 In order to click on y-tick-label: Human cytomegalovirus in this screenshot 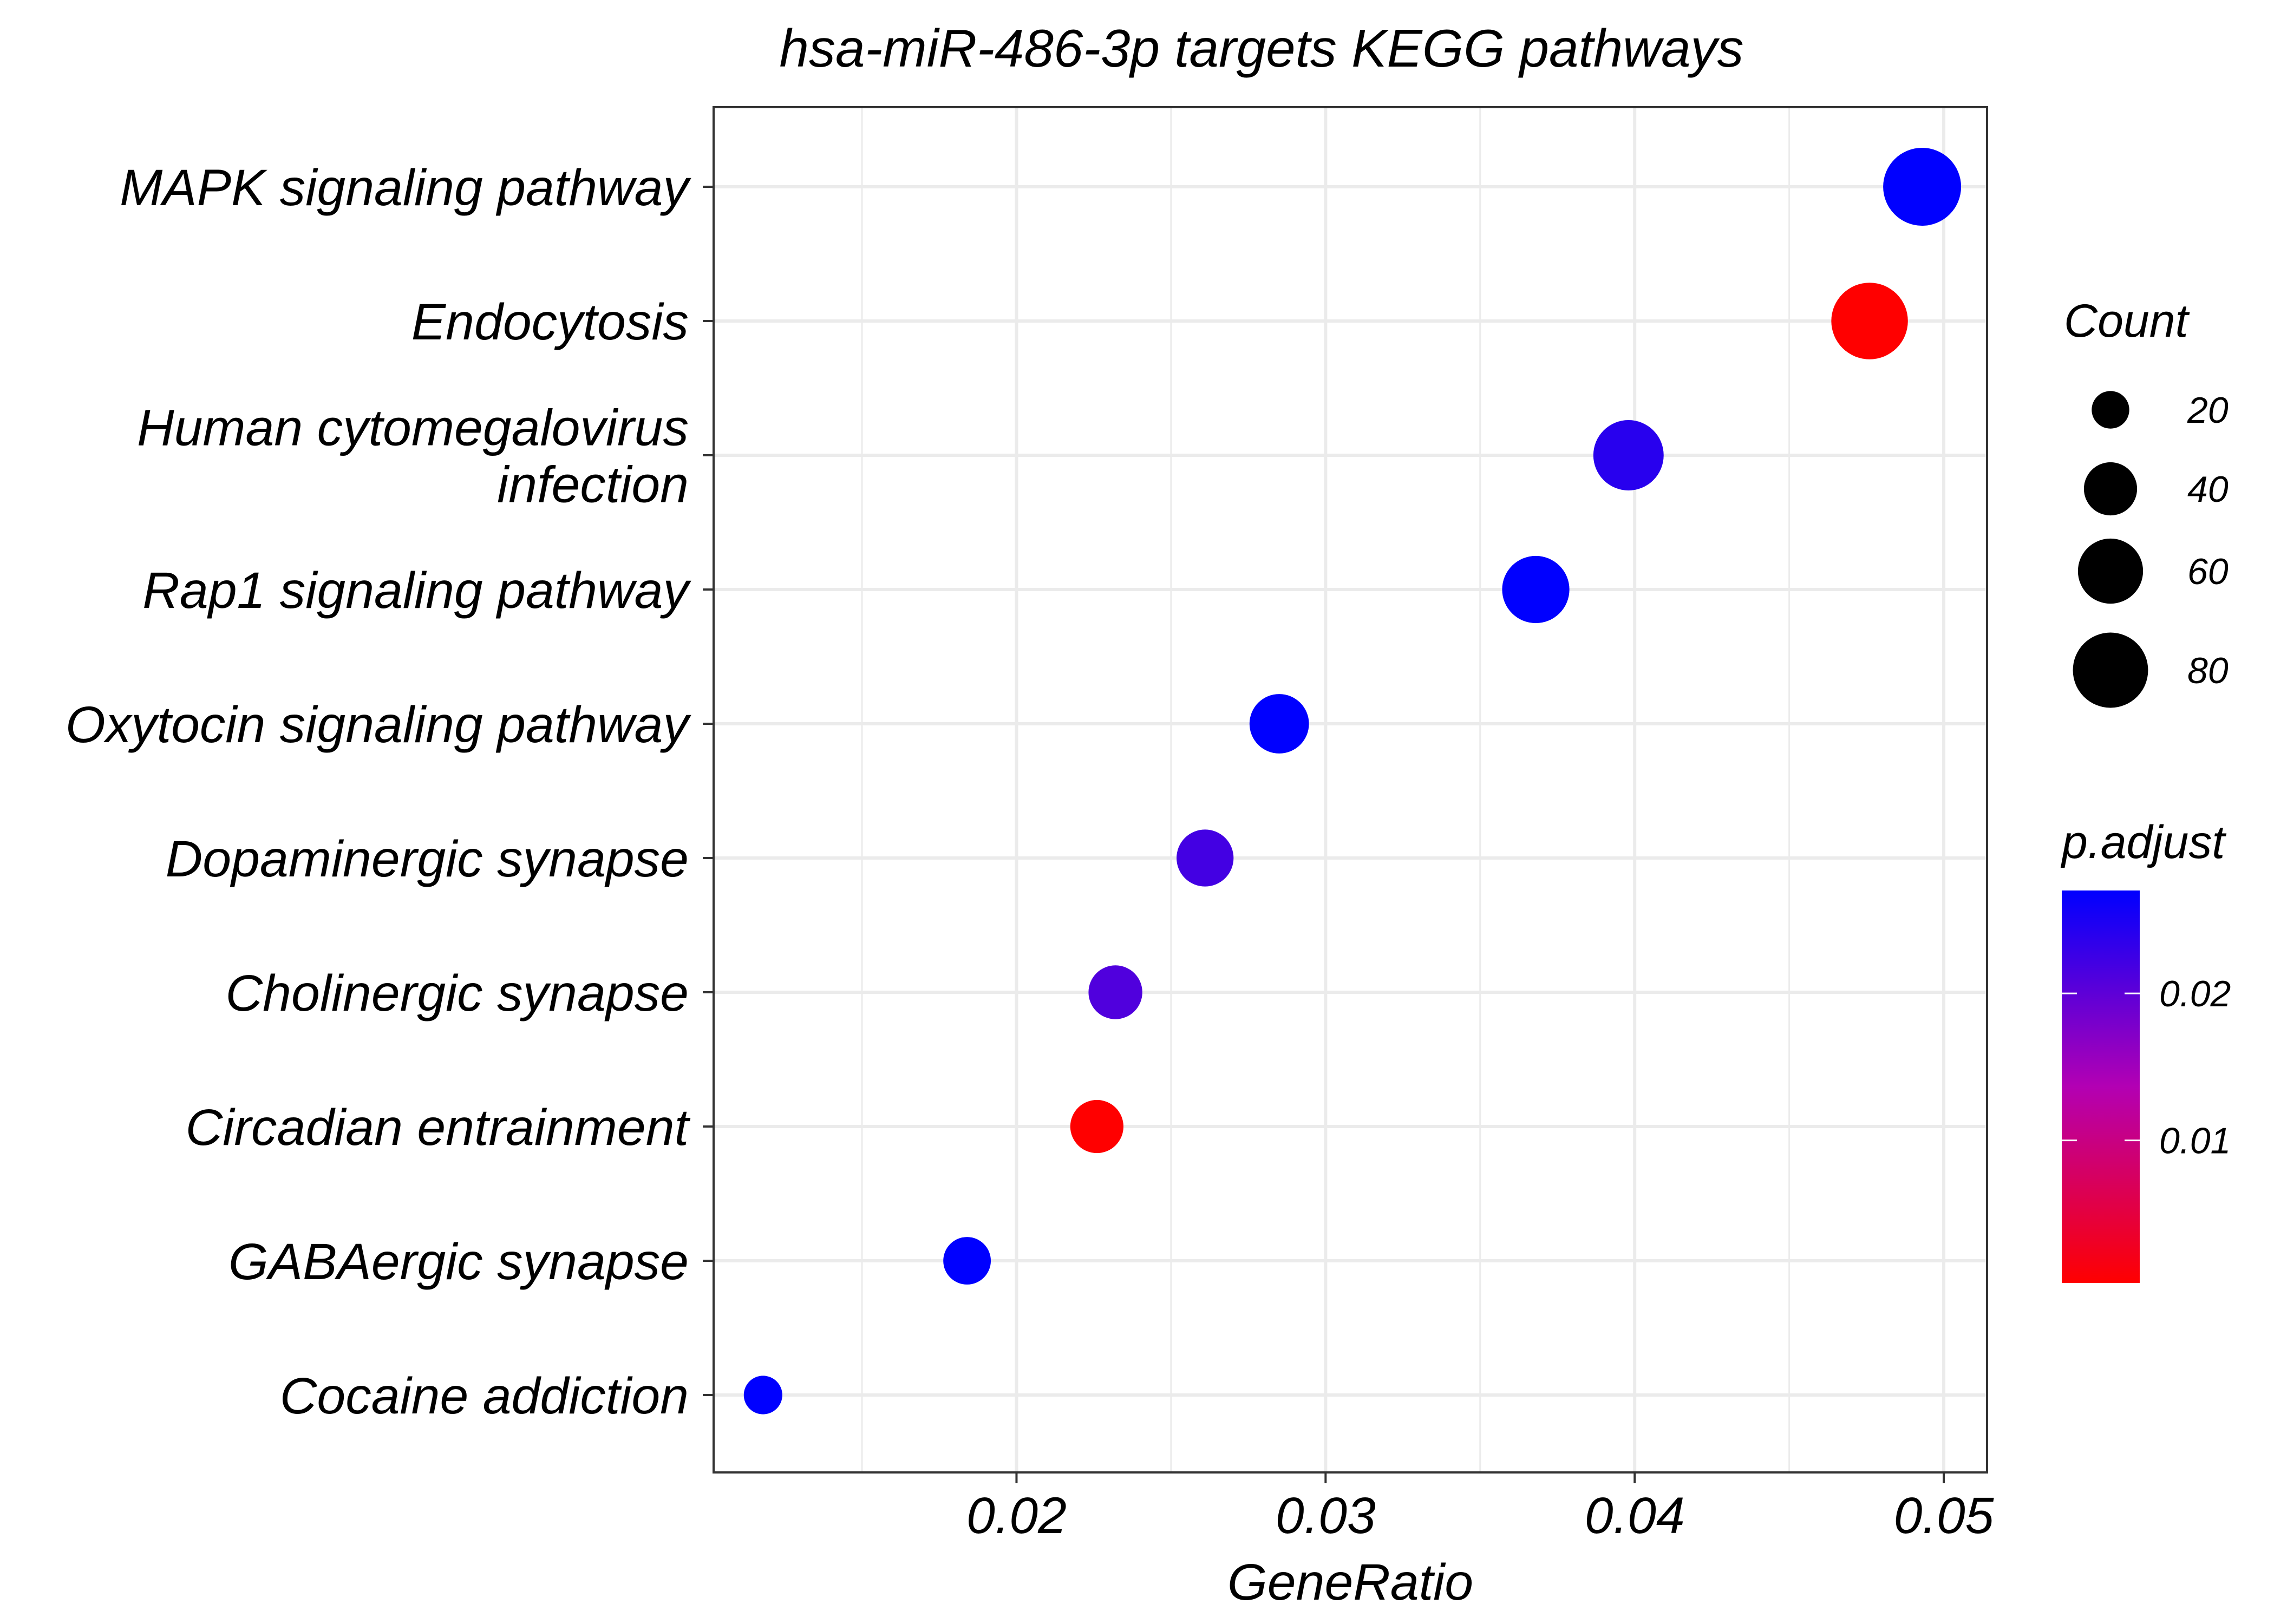, I will do `click(413, 429)`.